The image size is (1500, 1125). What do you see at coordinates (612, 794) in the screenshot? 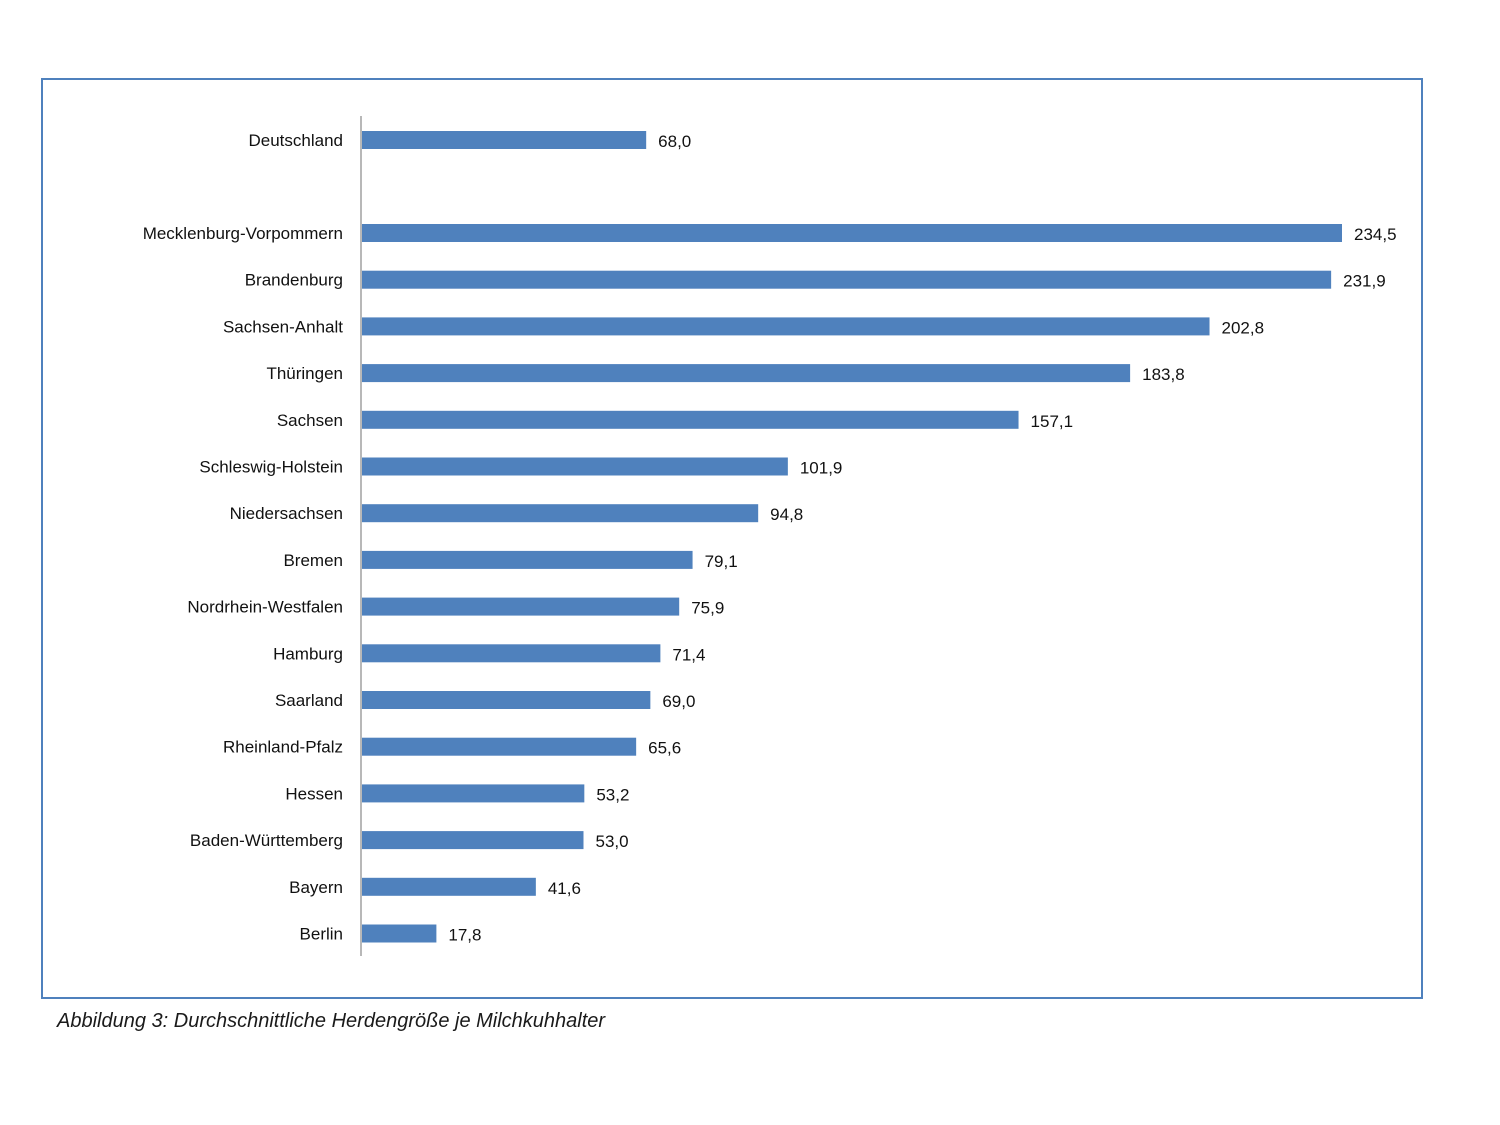
I see `data-label: 53,2` at bounding box center [612, 794].